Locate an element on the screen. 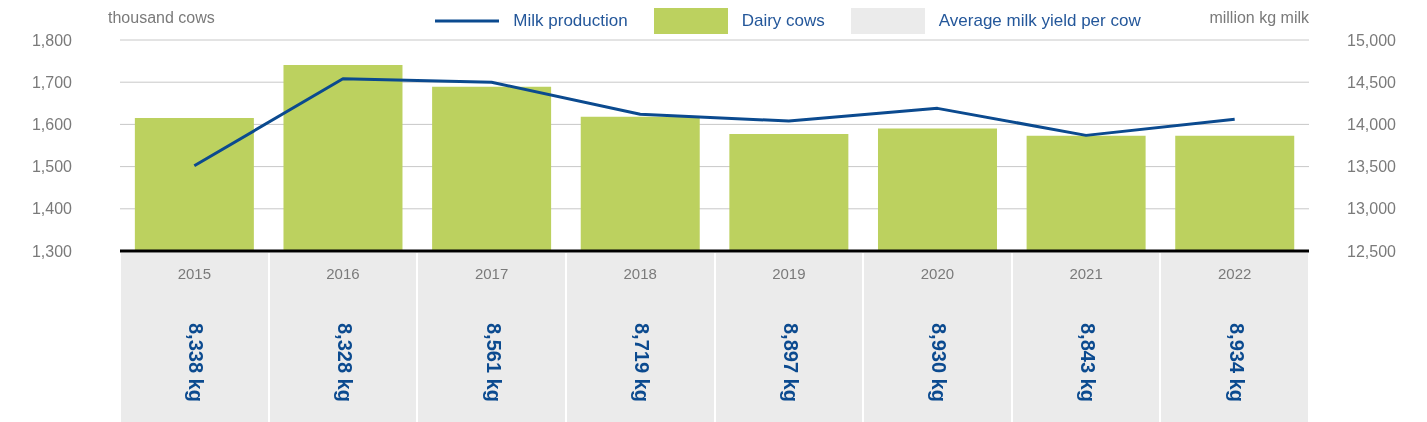  y-tick-label: 1,600 is located at coordinates (52, 125).